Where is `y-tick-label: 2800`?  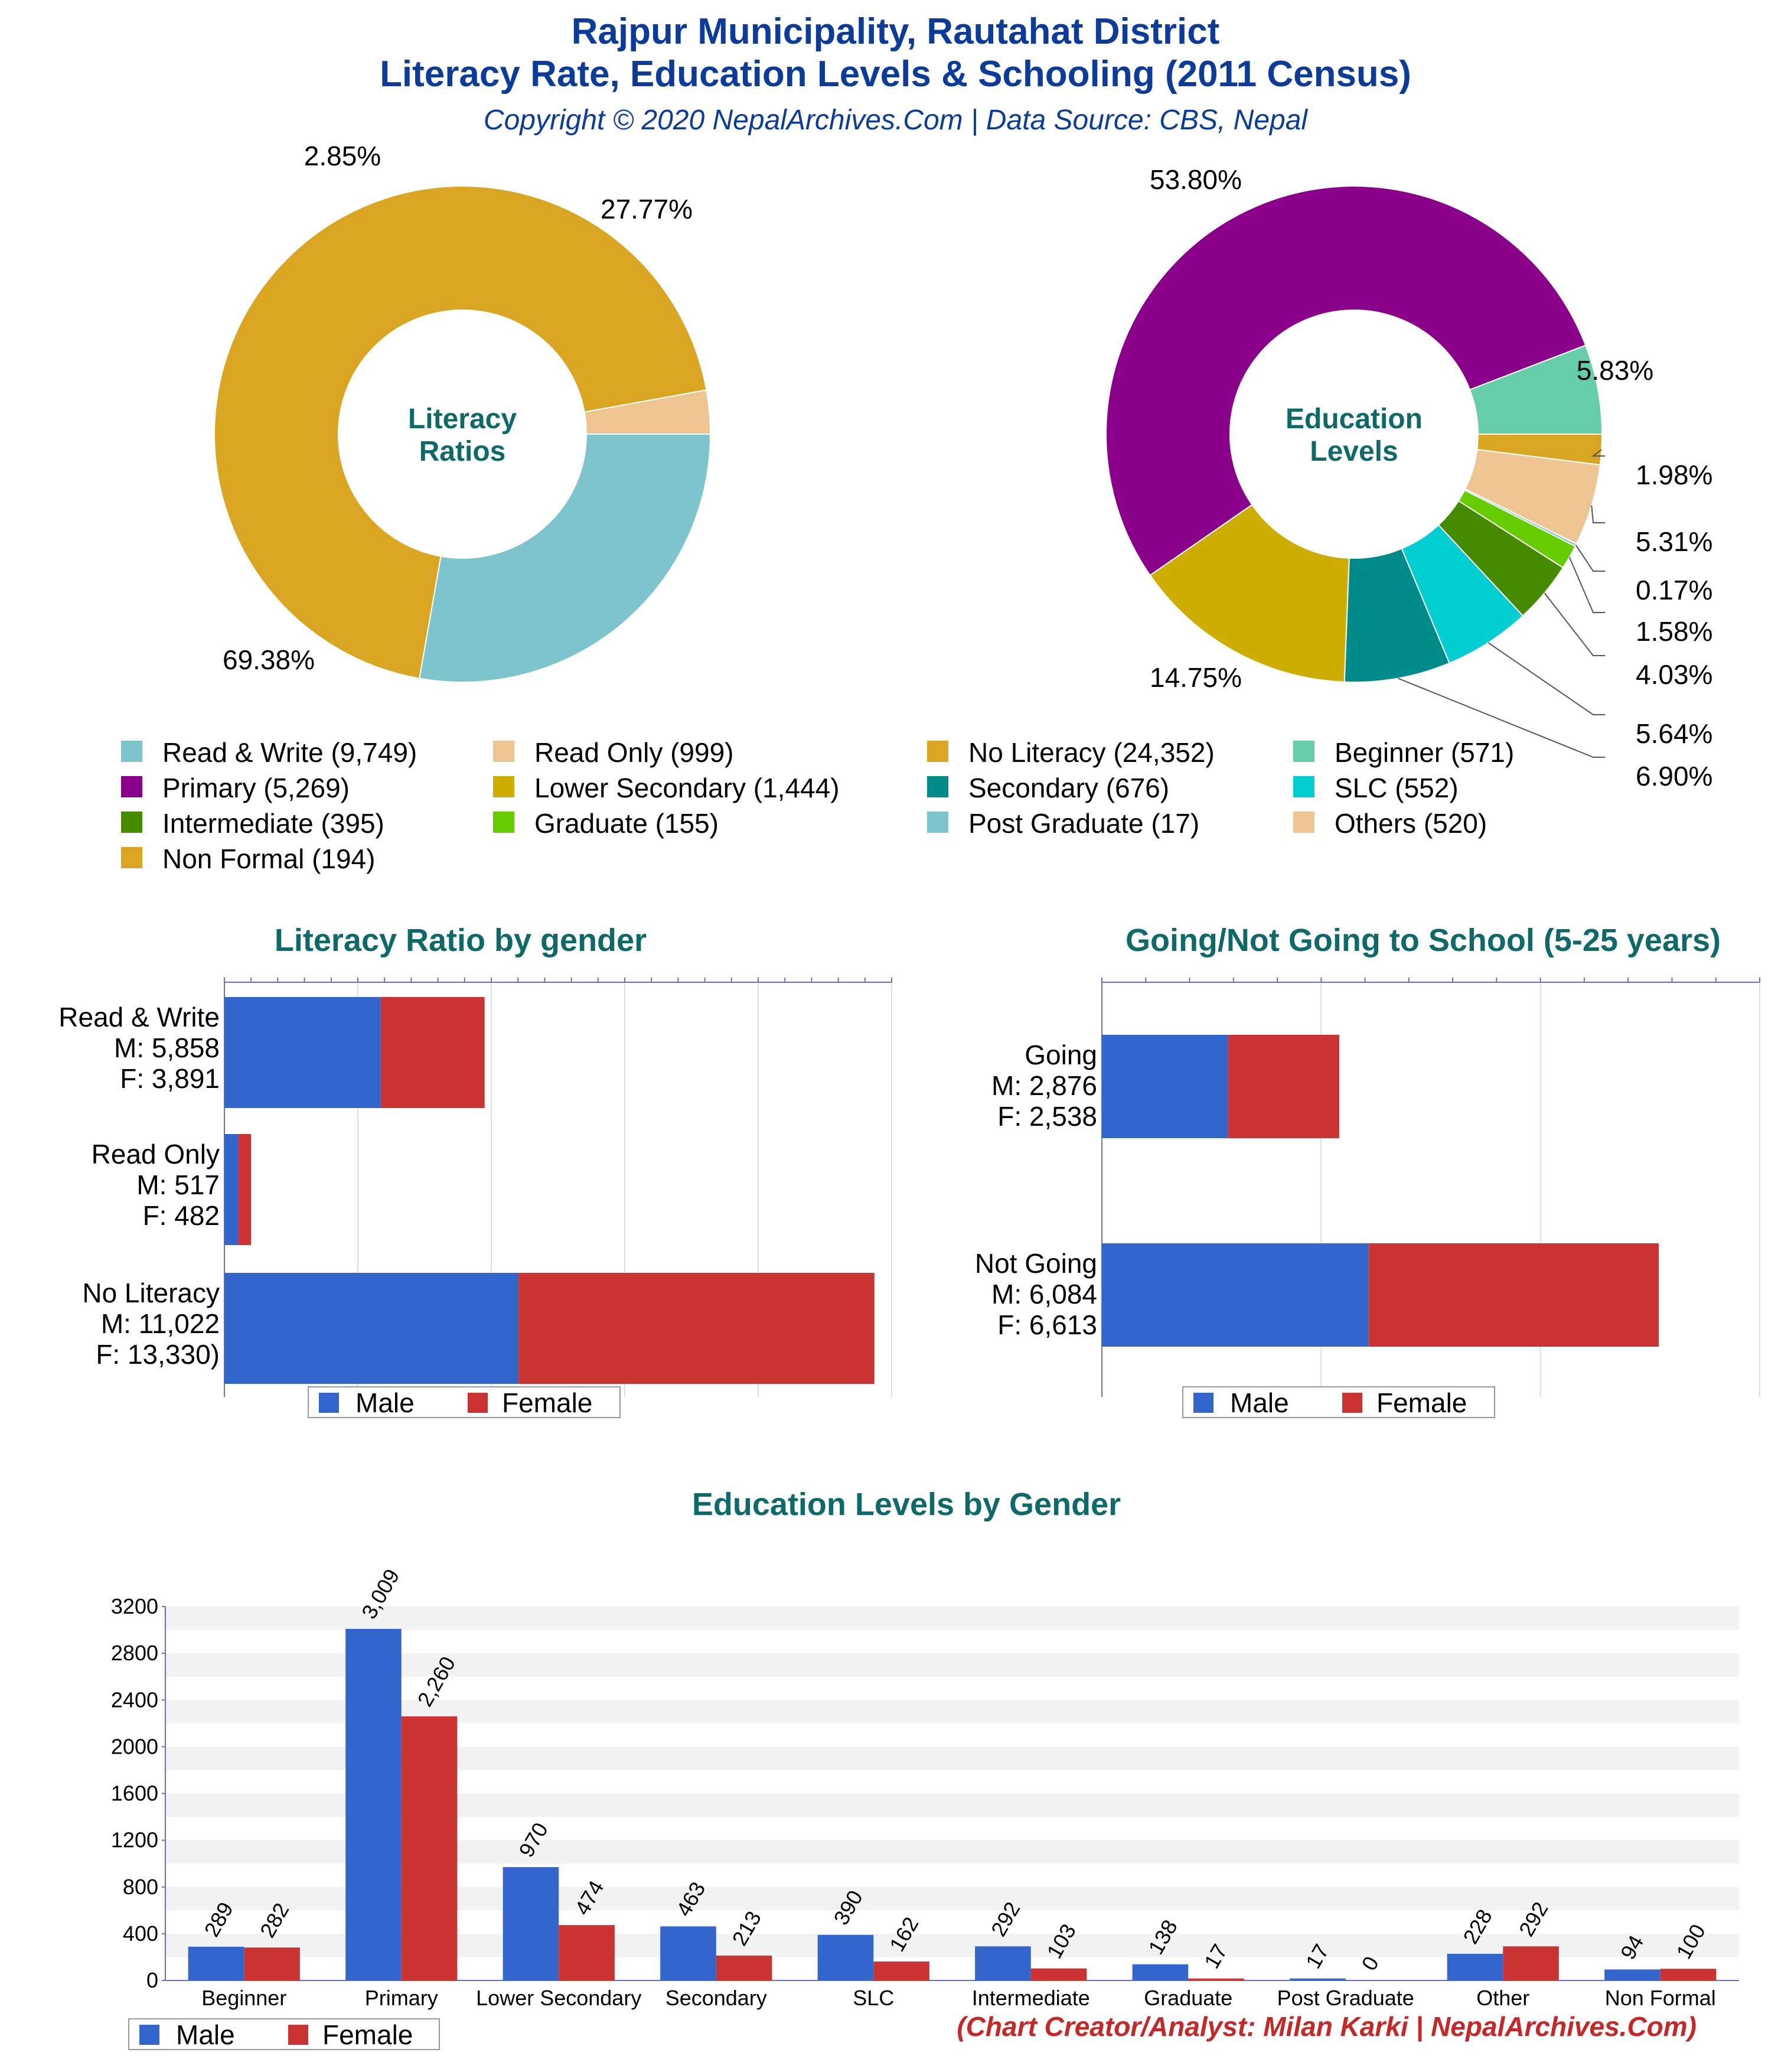
y-tick-label: 2800 is located at coordinates (134, 1653).